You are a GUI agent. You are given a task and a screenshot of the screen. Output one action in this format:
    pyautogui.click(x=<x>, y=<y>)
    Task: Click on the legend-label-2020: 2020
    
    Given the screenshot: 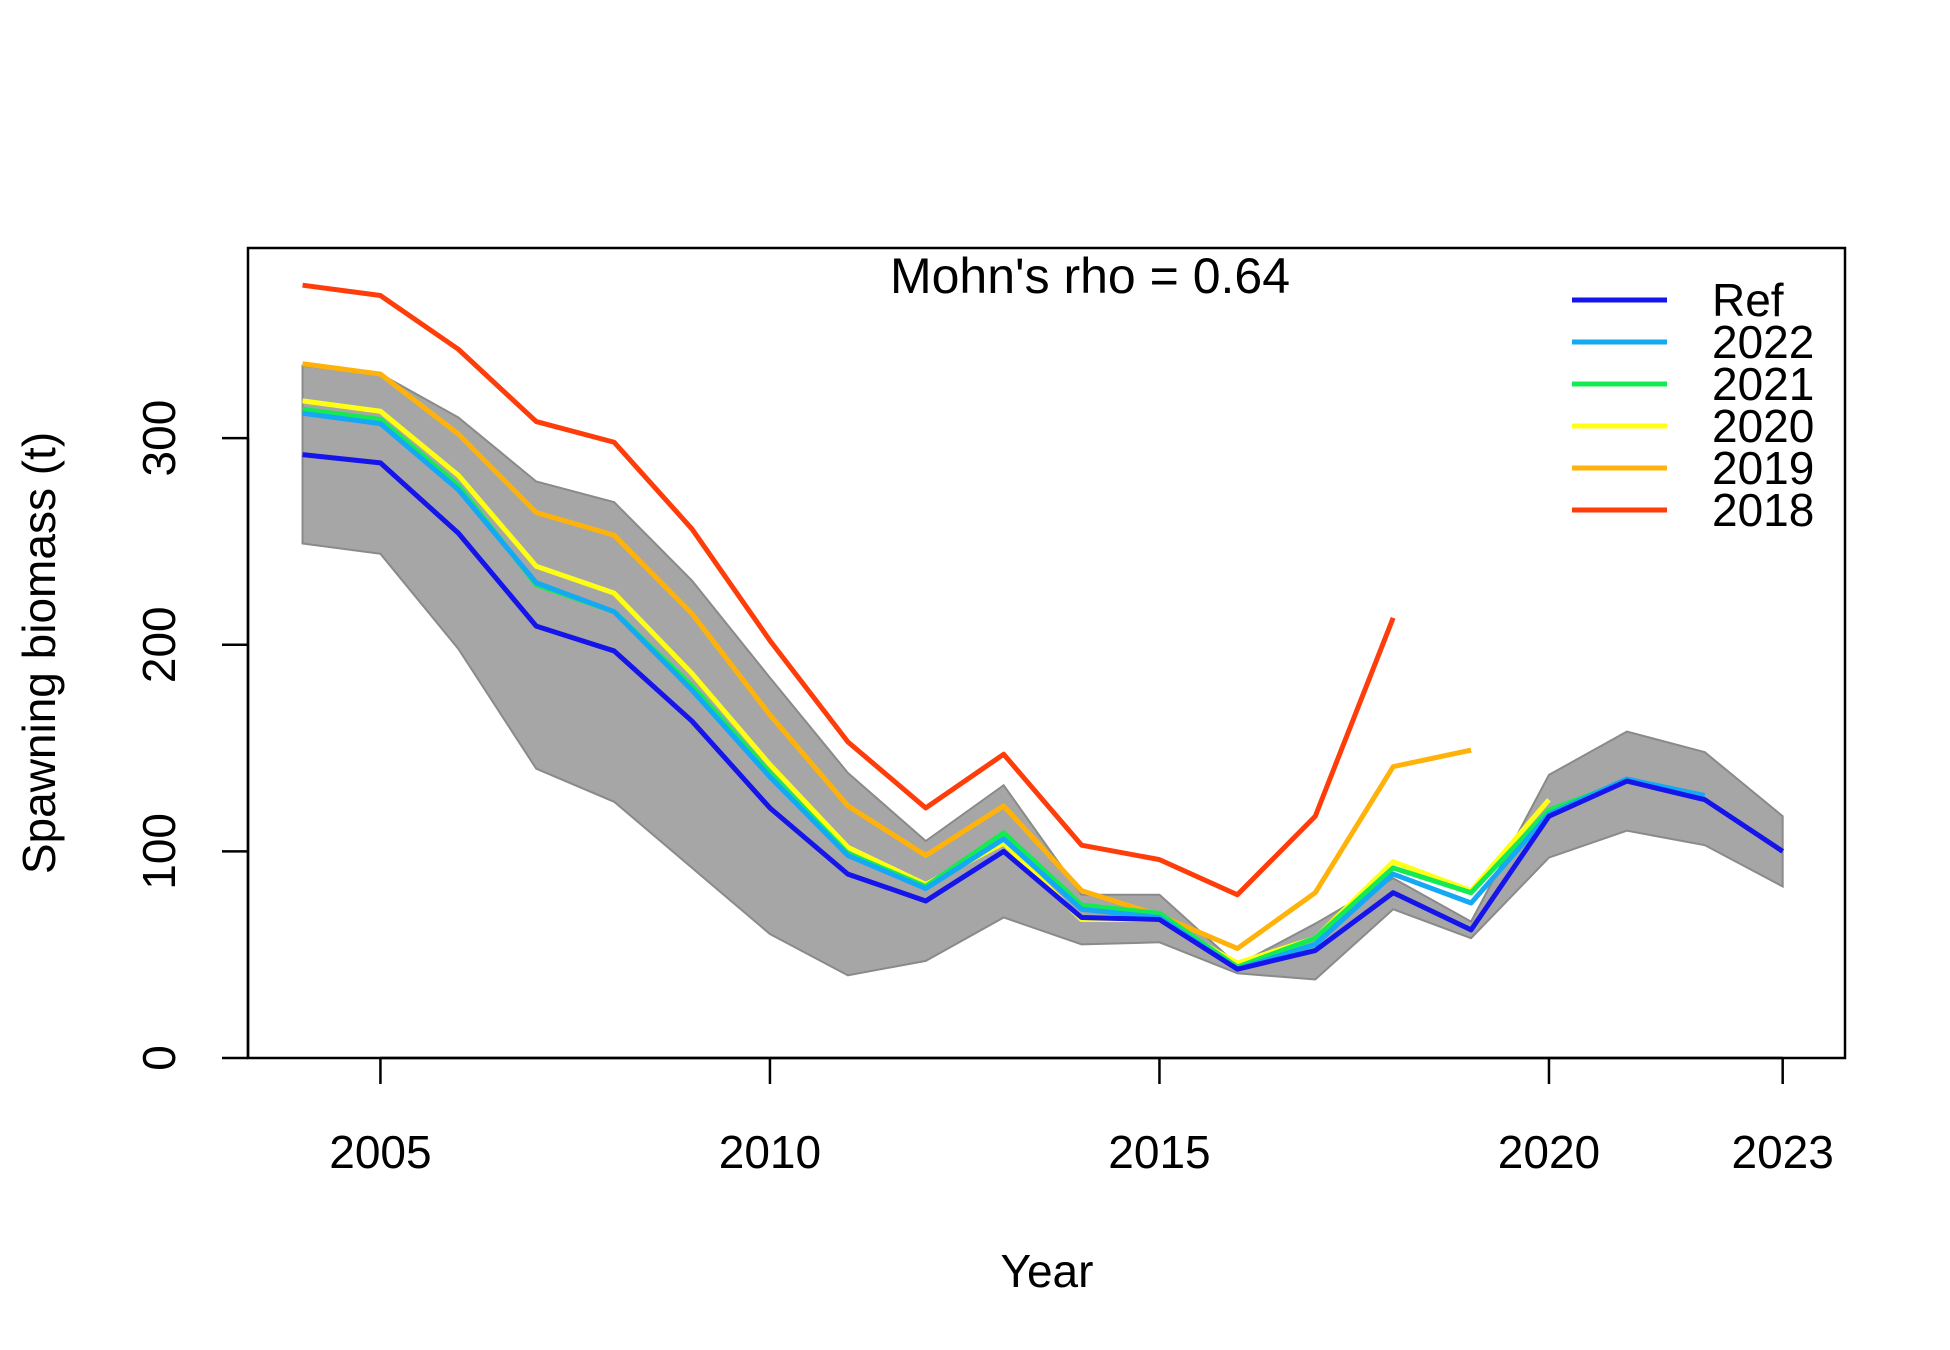 What is the action you would take?
    pyautogui.click(x=1763, y=426)
    